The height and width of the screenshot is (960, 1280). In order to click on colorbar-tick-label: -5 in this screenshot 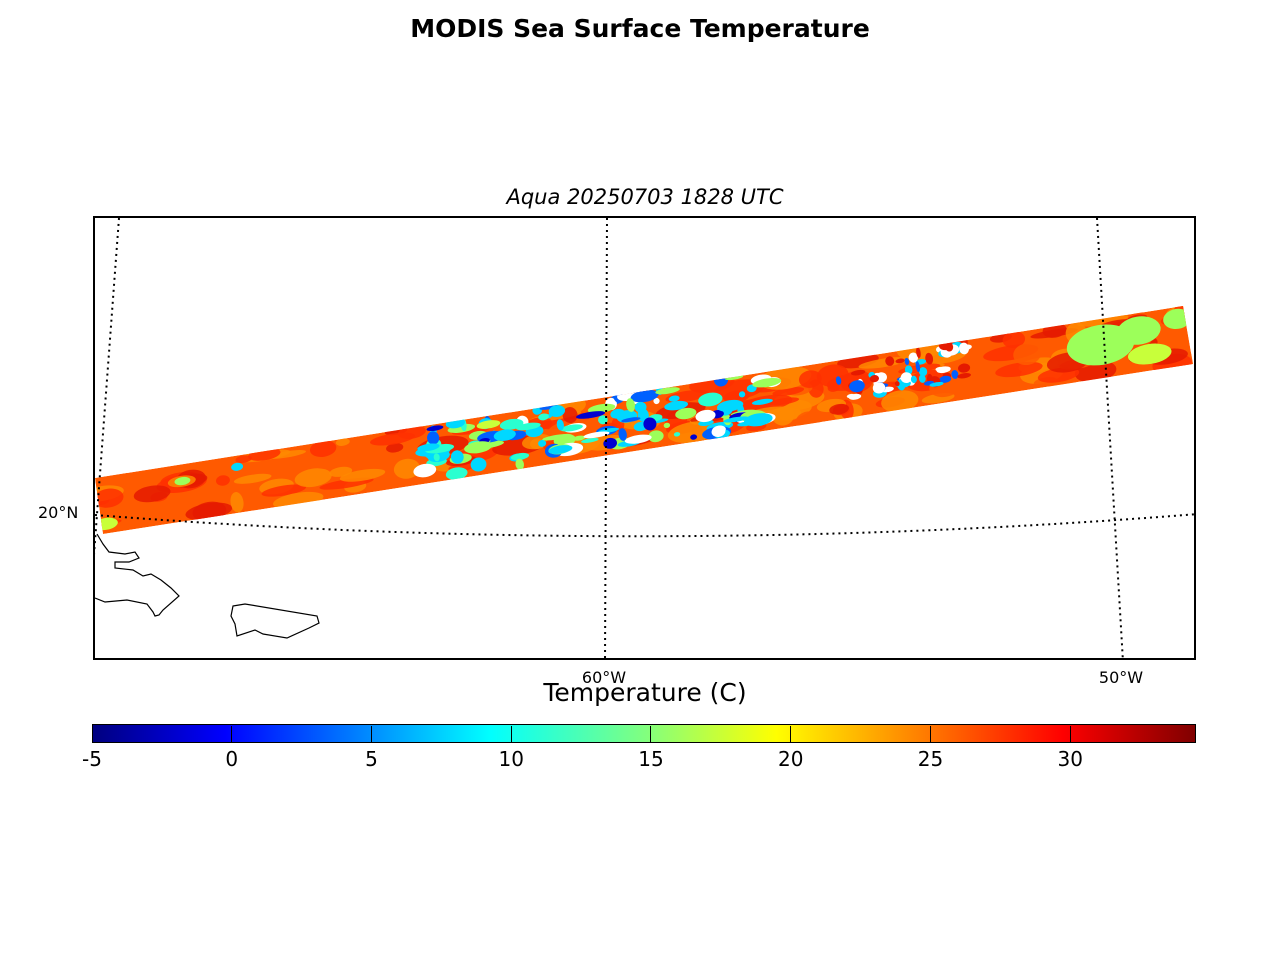, I will do `click(92, 759)`.